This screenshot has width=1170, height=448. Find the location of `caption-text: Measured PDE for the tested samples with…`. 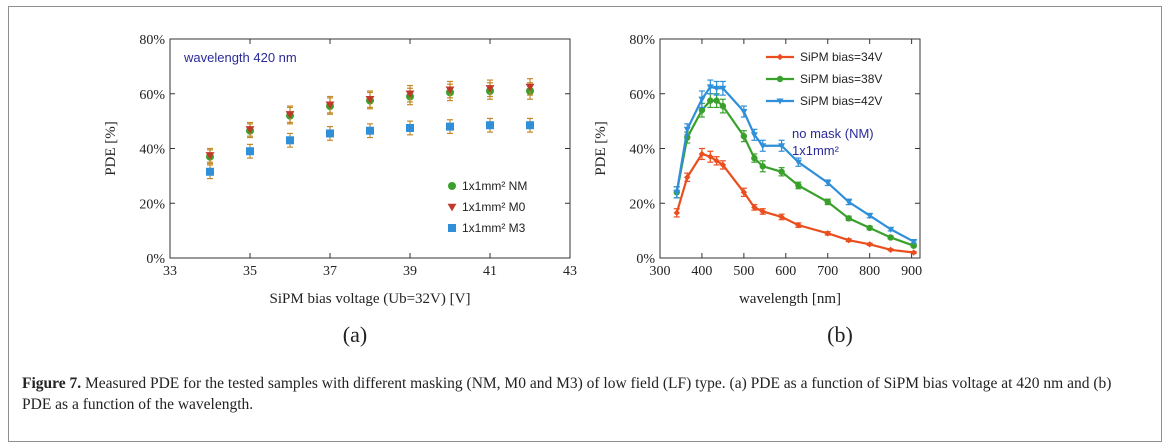

caption-text: Measured PDE for the tested samples with… is located at coordinates (567, 394).